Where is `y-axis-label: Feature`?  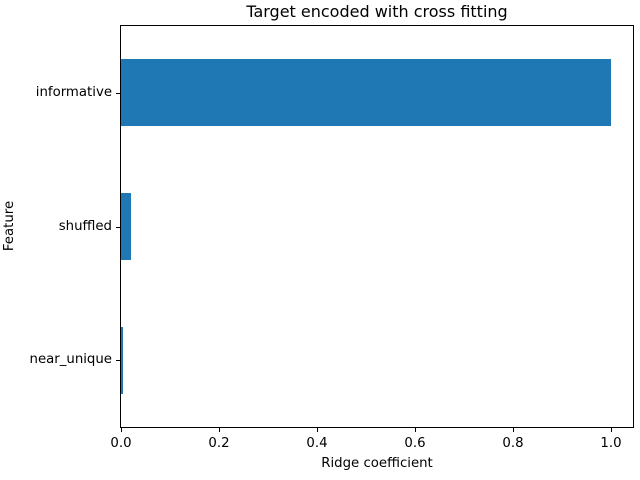 y-axis-label: Feature is located at coordinates (9, 226).